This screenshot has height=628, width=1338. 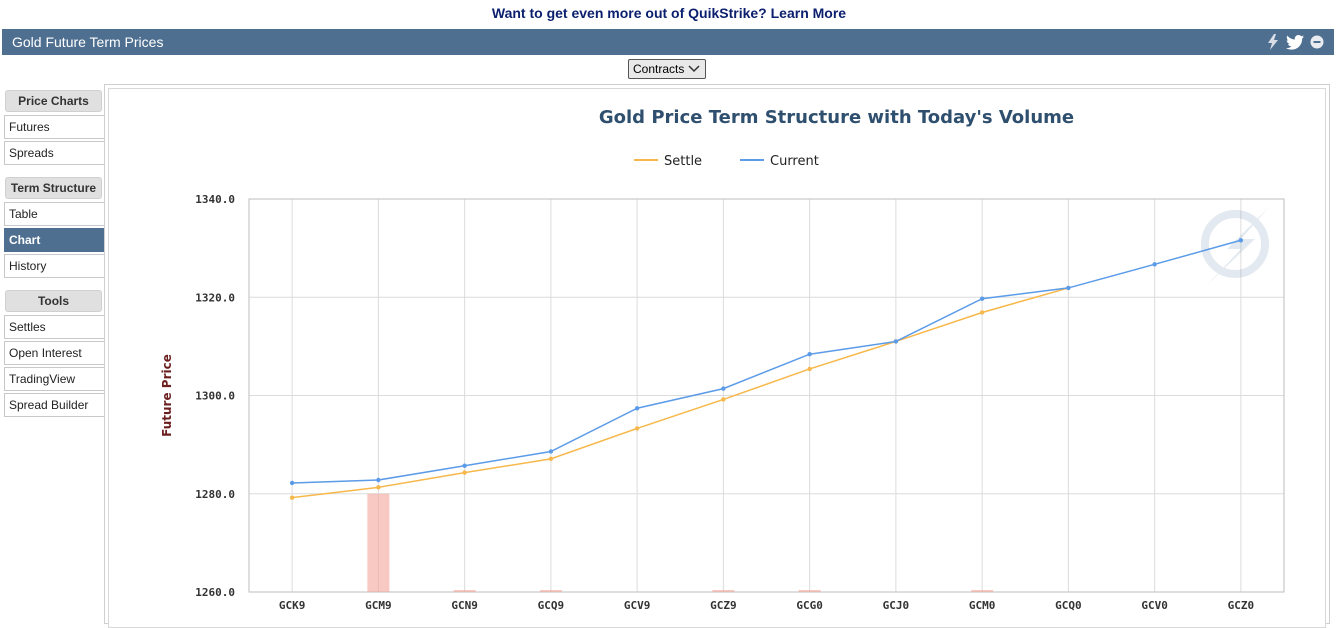 I want to click on x-tick-label: GCJ0, so click(x=896, y=605).